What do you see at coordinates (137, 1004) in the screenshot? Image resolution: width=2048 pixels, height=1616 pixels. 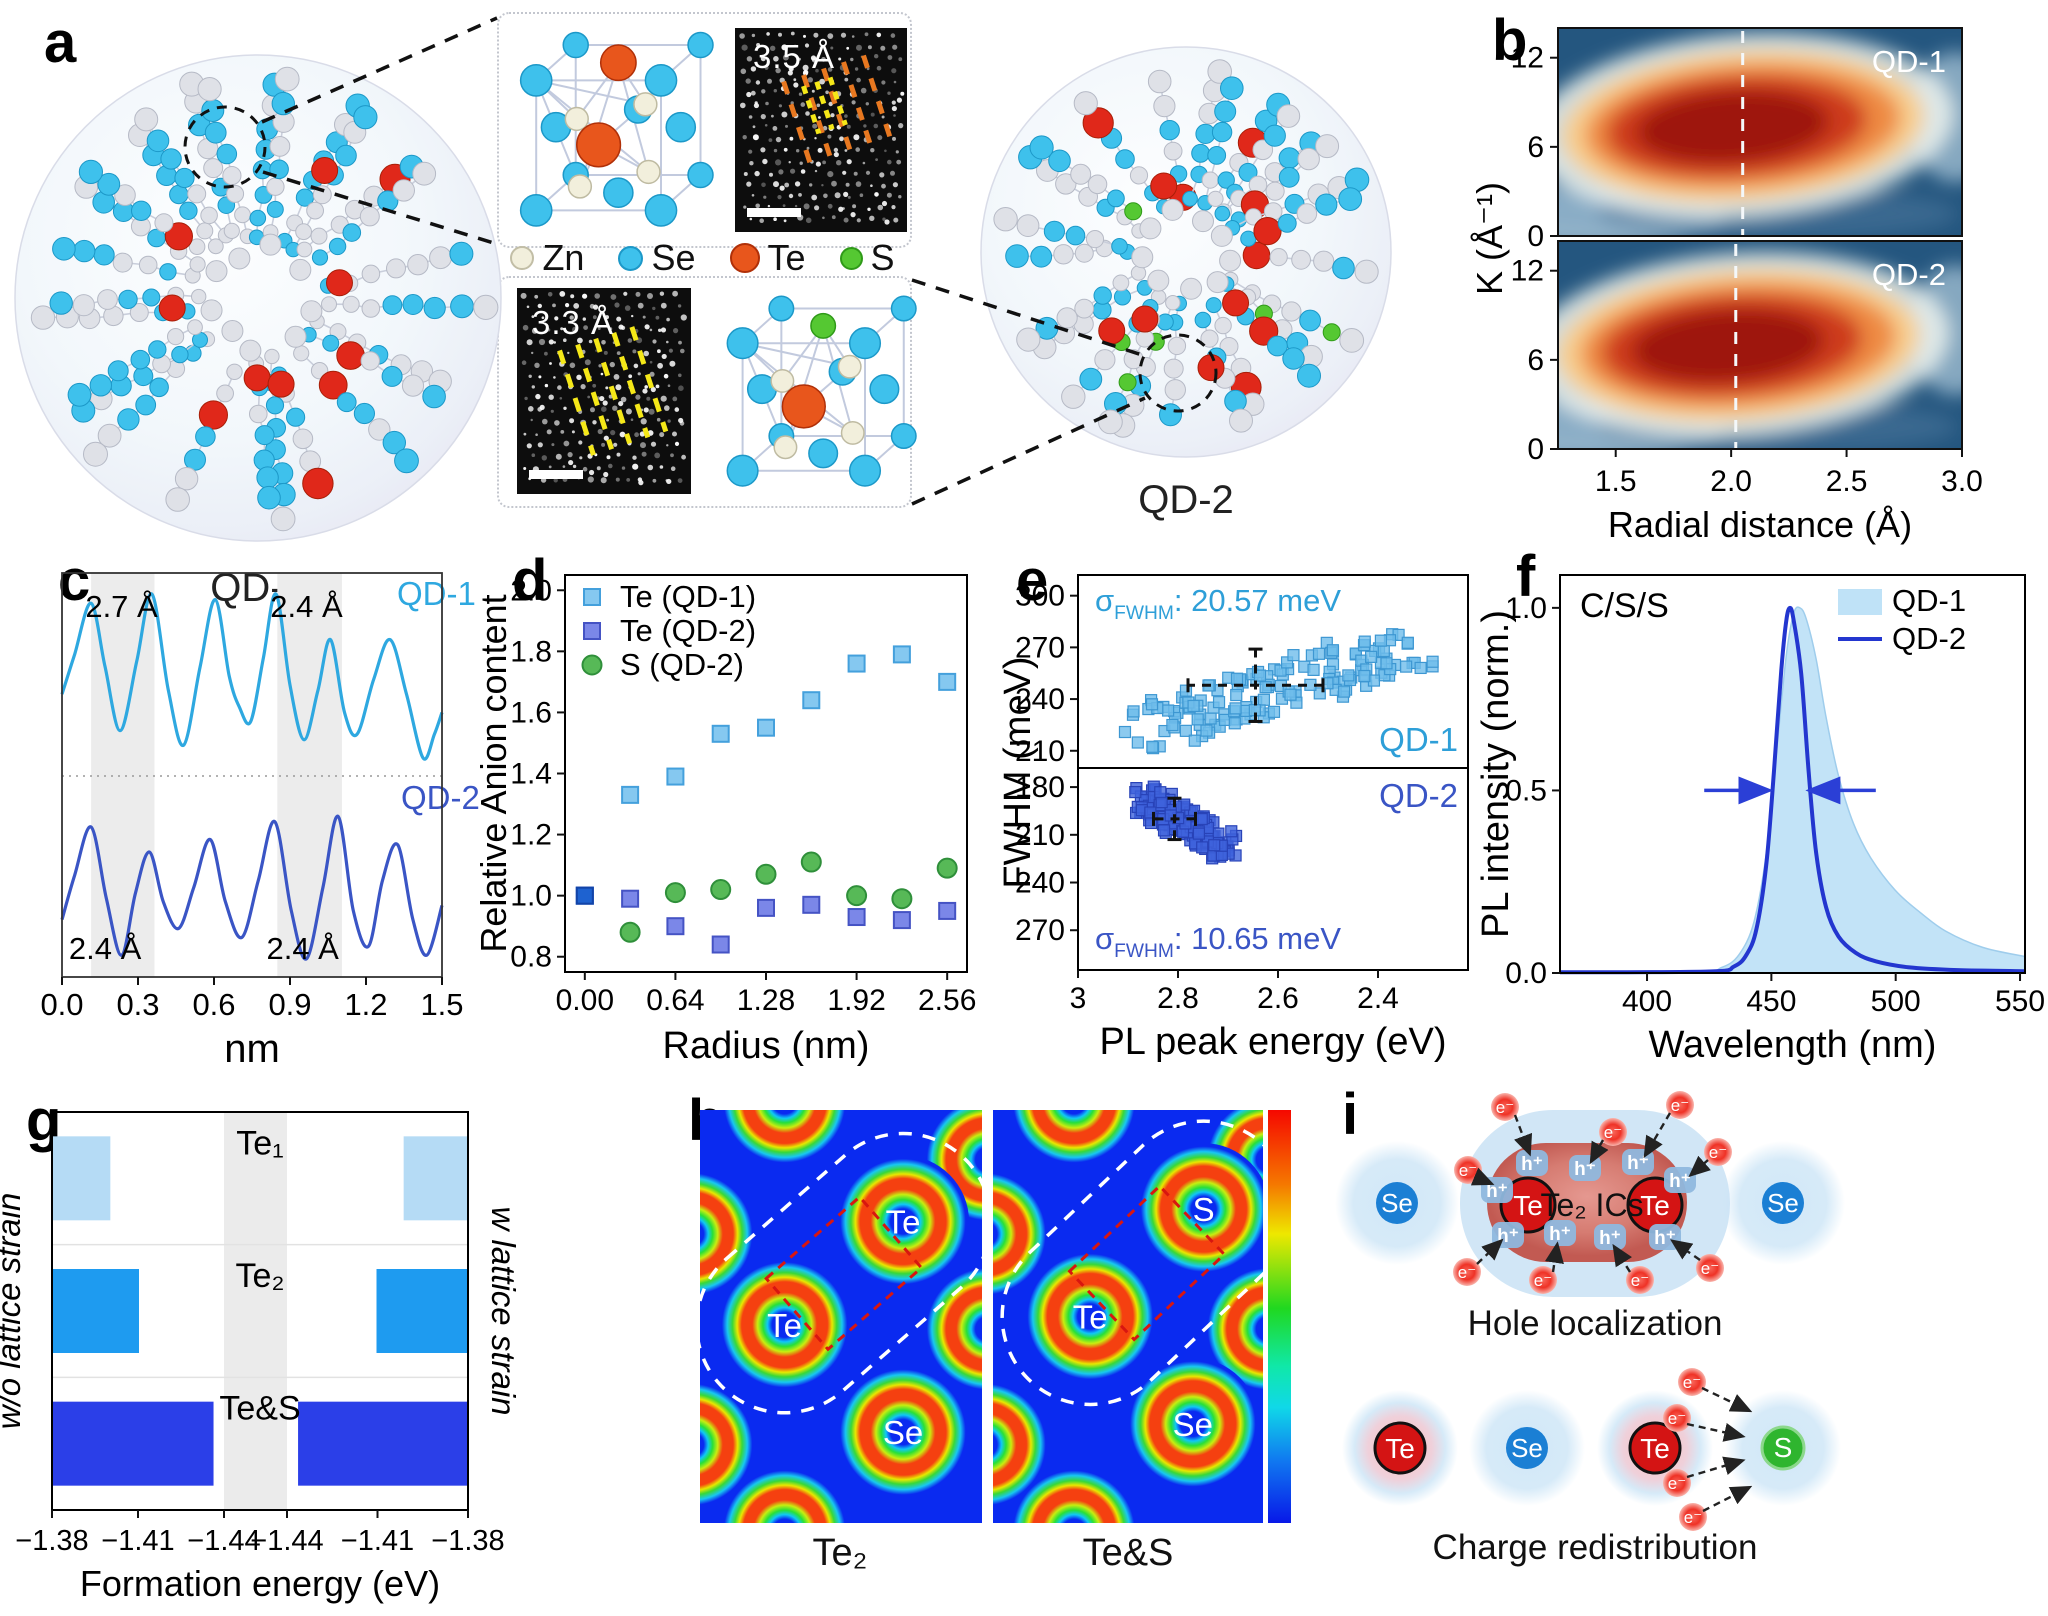 I see `x-tick-label: 0.3` at bounding box center [137, 1004].